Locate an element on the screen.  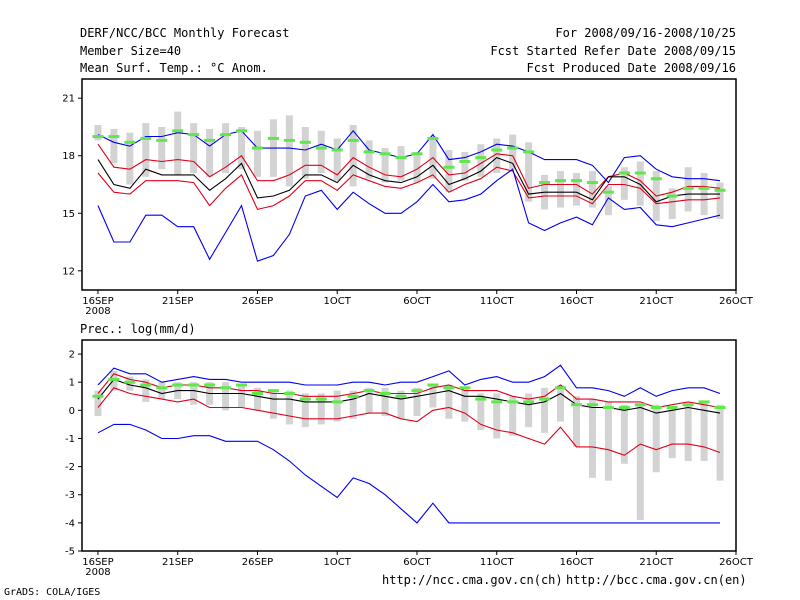
forecast-period-label: For 2008/09/16-2008/10/25 is located at coordinates (645, 33).